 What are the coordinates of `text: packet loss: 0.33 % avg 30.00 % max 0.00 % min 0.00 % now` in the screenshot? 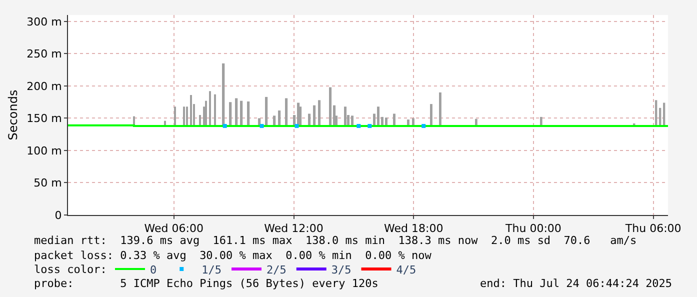 It's located at (233, 255).